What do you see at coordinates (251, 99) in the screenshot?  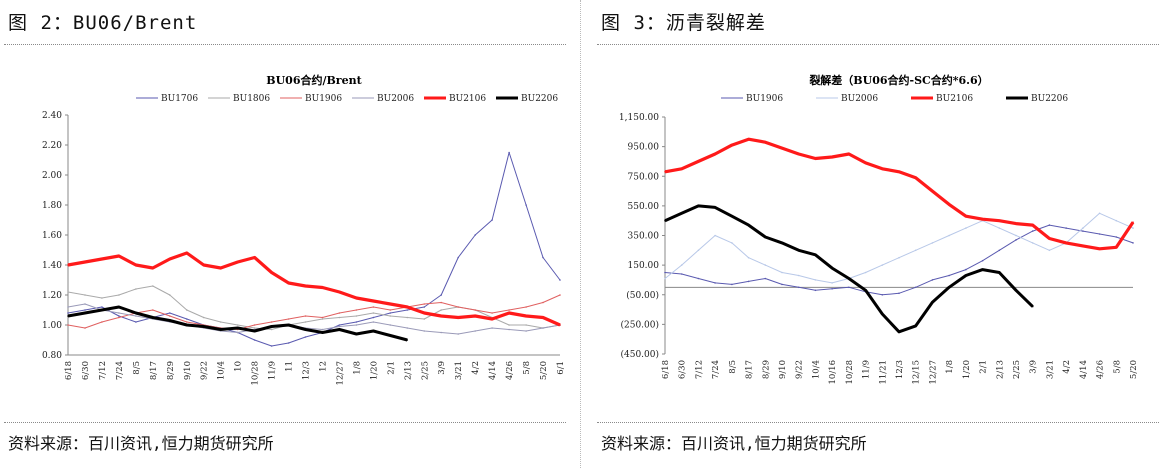 I see `legend-label: BU1806` at bounding box center [251, 99].